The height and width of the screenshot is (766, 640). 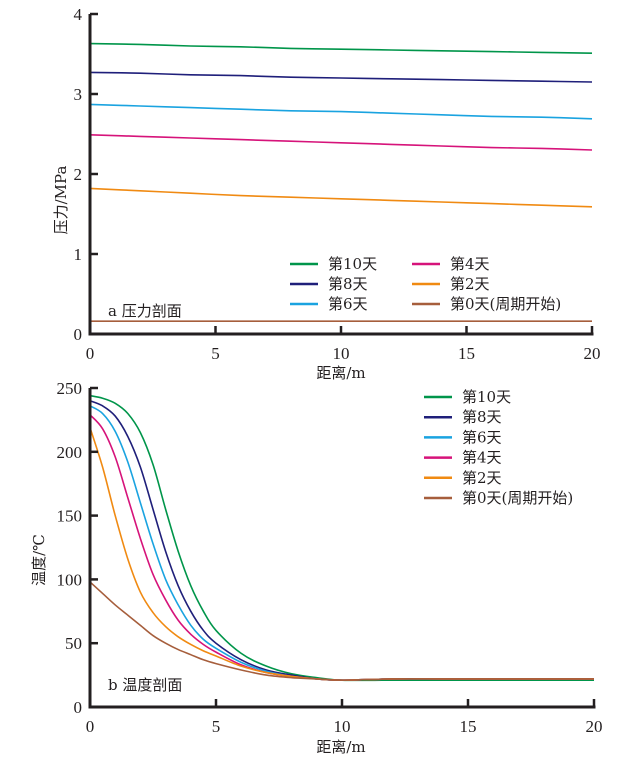 What do you see at coordinates (78, 174) in the screenshot?
I see `pressure-y-tick-label: 2` at bounding box center [78, 174].